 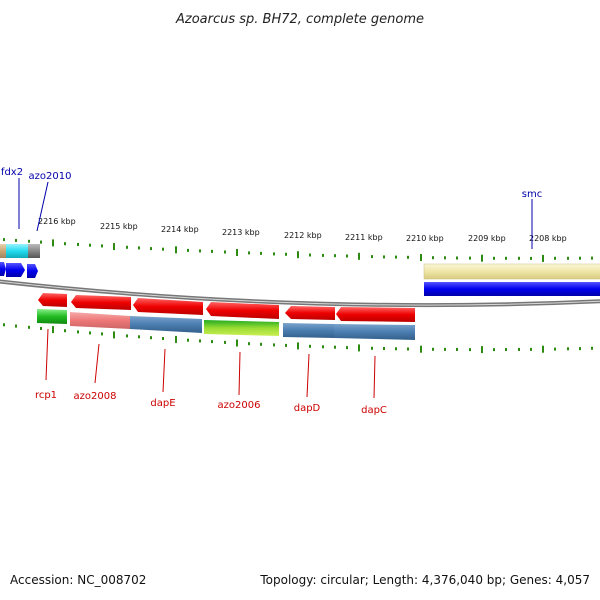 I want to click on label-azo2006: azo2006, so click(x=239, y=405).